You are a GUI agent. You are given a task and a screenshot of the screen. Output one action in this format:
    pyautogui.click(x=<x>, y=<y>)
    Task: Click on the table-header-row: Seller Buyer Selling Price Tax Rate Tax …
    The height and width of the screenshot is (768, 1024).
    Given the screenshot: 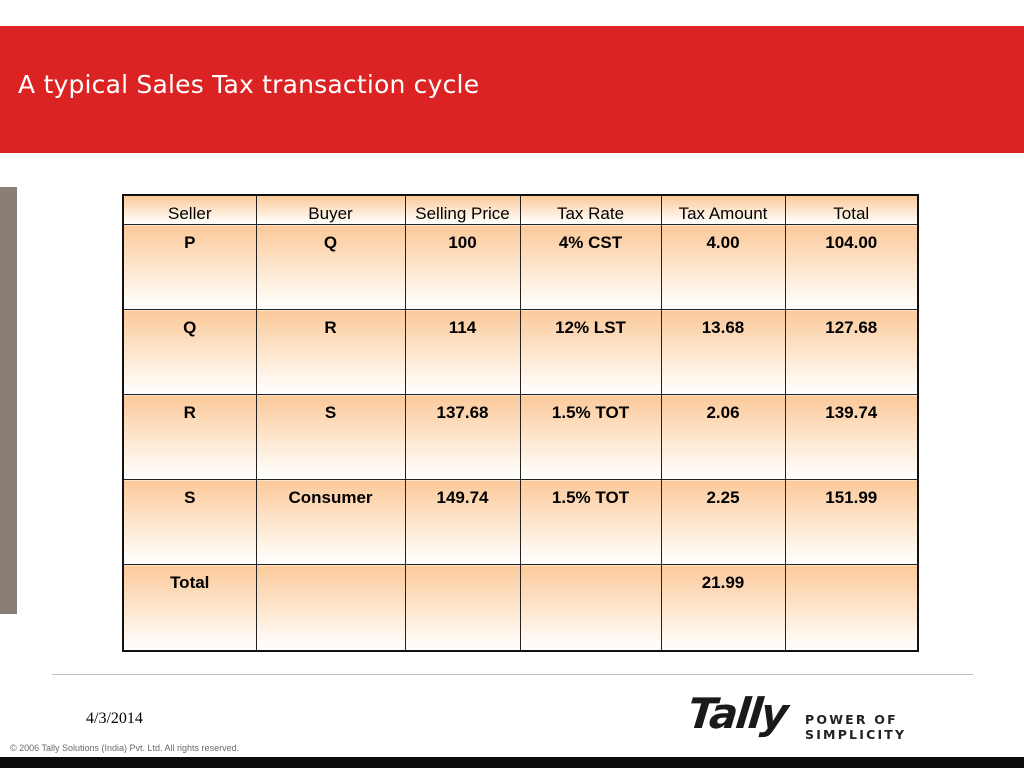 What is the action you would take?
    pyautogui.click(x=520, y=209)
    